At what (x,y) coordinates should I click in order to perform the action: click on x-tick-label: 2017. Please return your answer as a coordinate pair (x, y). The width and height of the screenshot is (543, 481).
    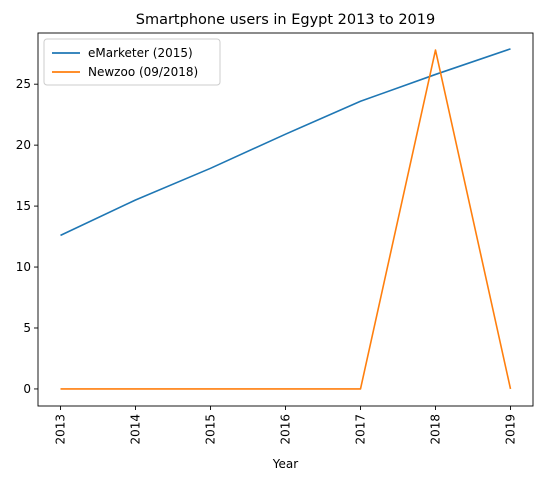
    Looking at the image, I should click on (361, 429).